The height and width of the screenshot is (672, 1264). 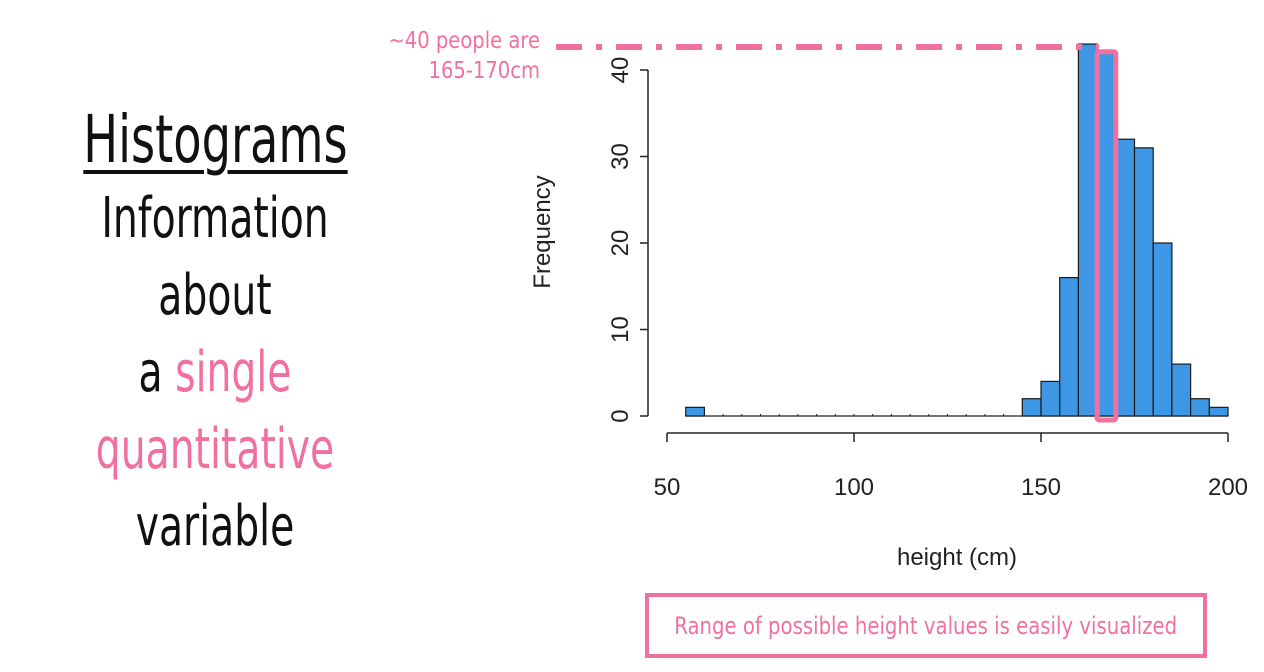 What do you see at coordinates (157, 372) in the screenshot?
I see `heading-line-2-prefix: a` at bounding box center [157, 372].